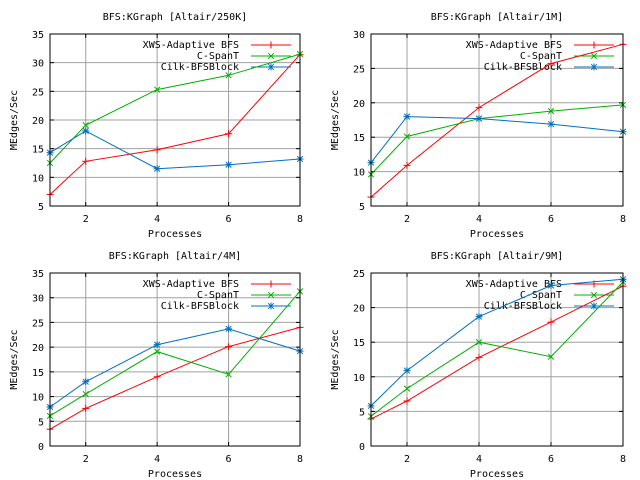 This screenshot has width=640, height=480. I want to click on chart-title: BFS:KGraph [Altair/250K], so click(175, 17).